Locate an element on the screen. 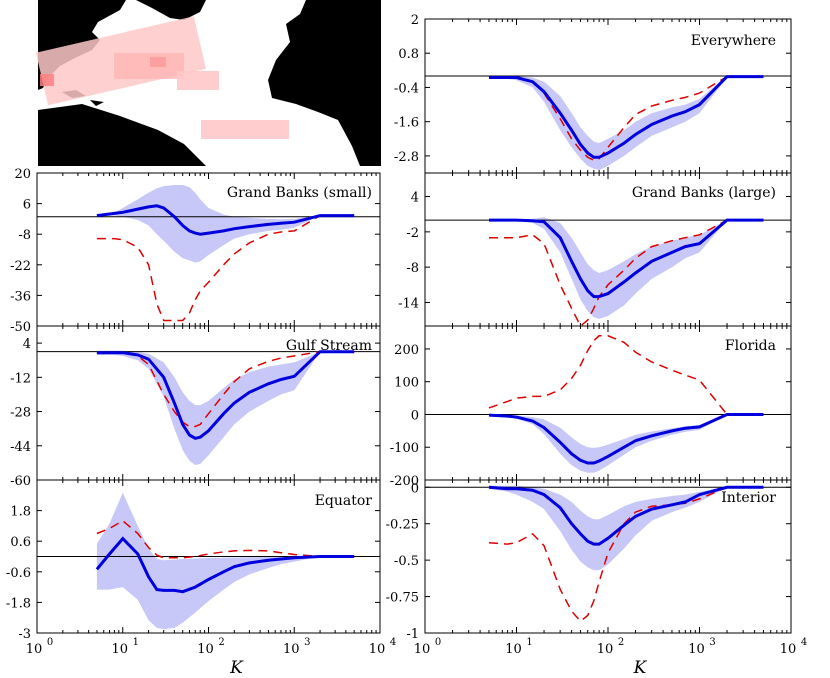 This screenshot has height=678, width=830. y-tick-label: -60 is located at coordinates (20, 481).